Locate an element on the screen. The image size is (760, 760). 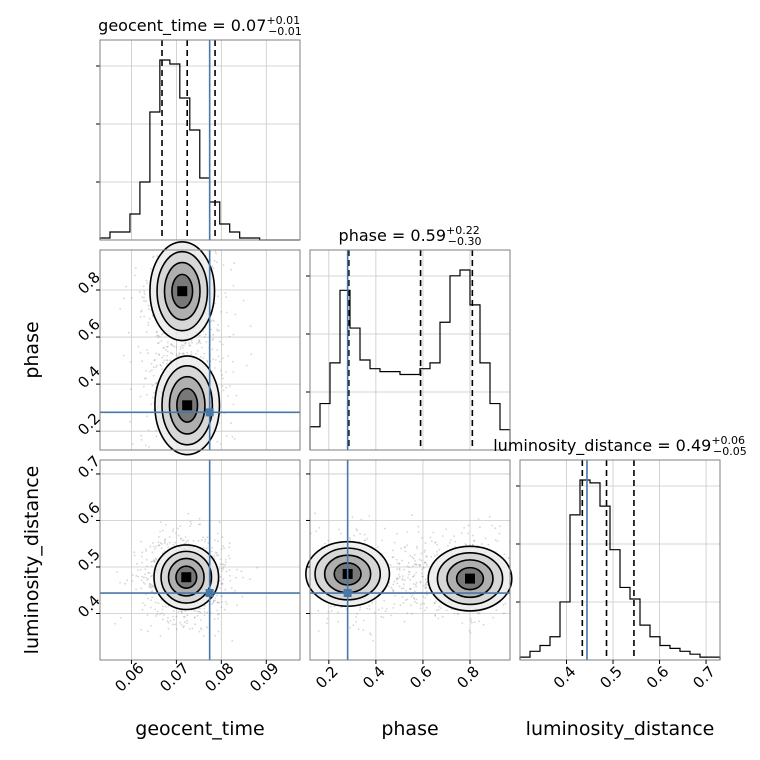
x-axis-label-phase: phase is located at coordinates (409, 729).